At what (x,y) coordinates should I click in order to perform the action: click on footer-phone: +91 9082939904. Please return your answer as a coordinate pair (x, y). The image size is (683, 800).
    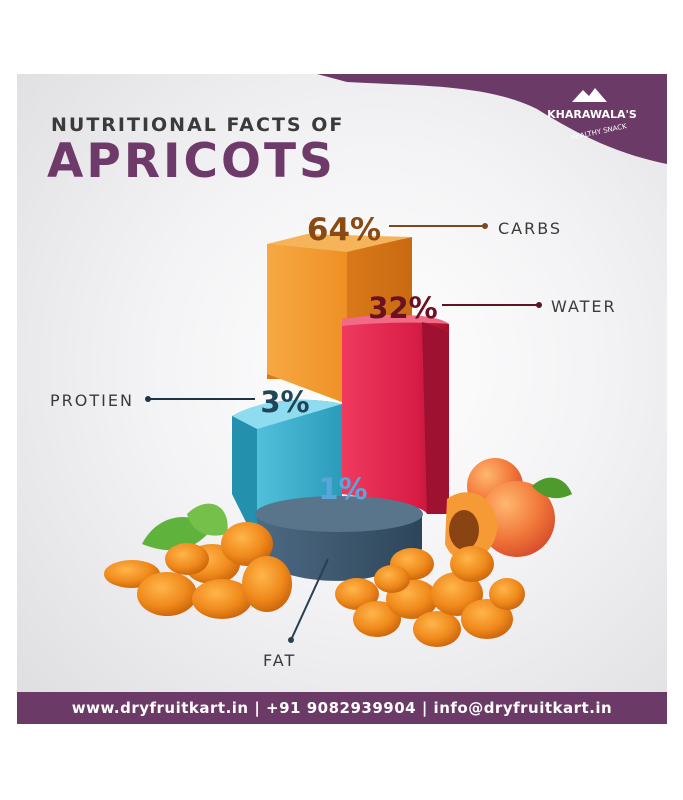
    Looking at the image, I should click on (341, 708).